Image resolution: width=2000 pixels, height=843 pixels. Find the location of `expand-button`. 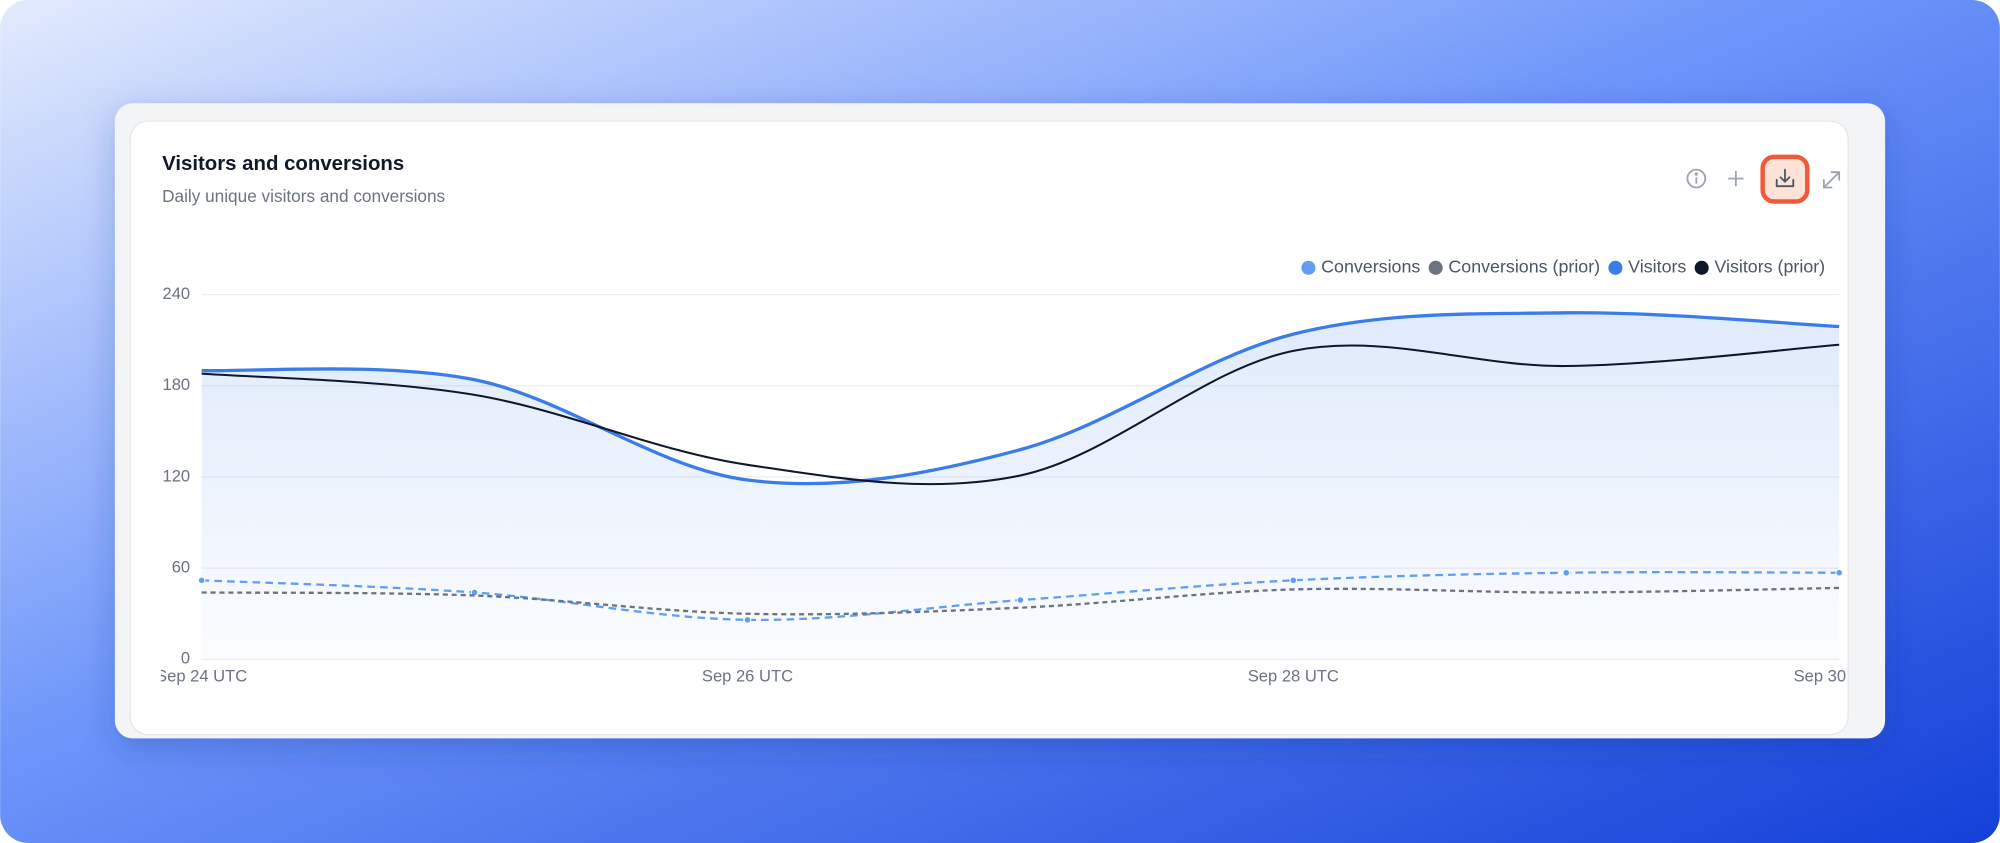

expand-button is located at coordinates (1831, 180).